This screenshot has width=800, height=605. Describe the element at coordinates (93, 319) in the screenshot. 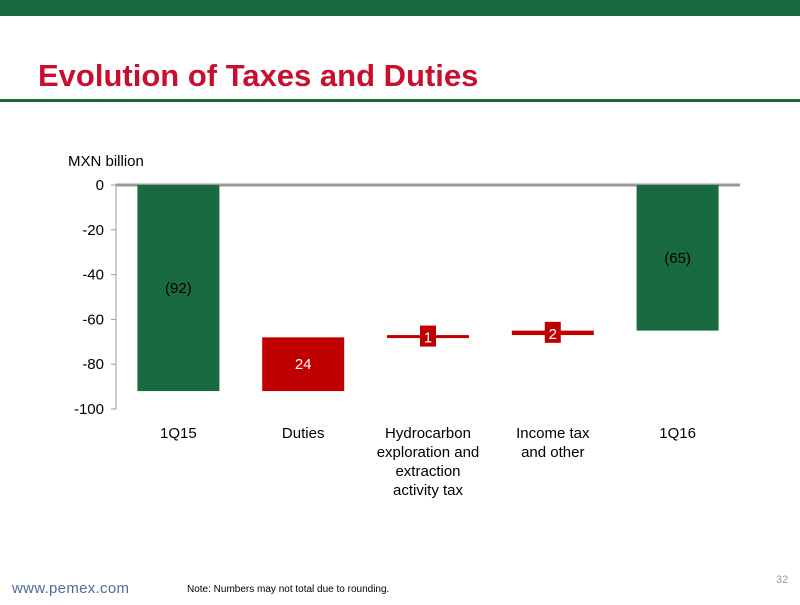

I see `y-tick-label: -60` at that location.